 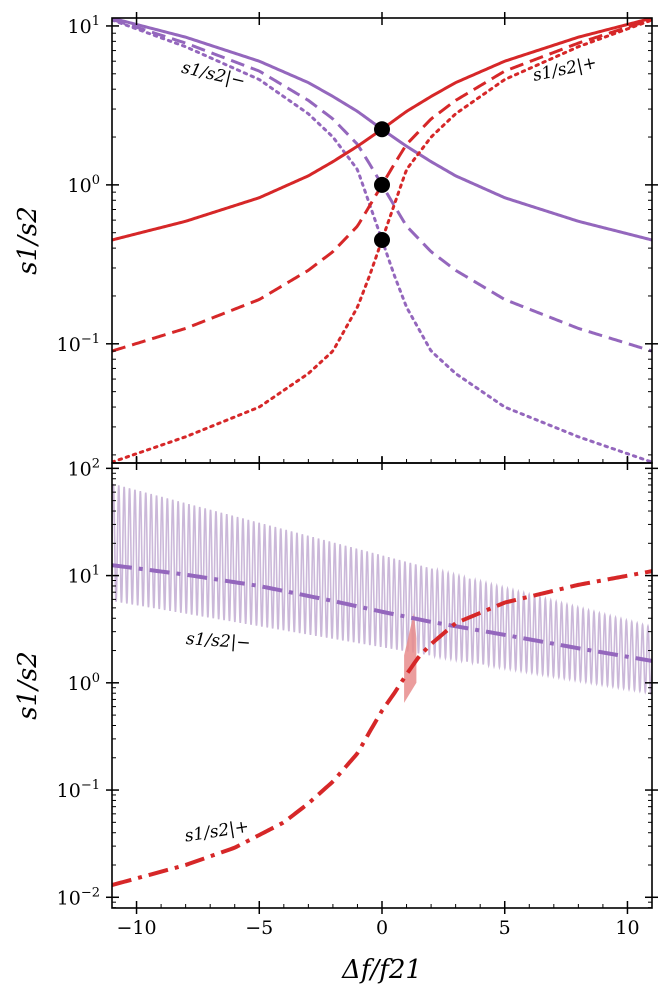 What do you see at coordinates (78, 897) in the screenshot?
I see `y-tick-label: 10⁻²` at bounding box center [78, 897].